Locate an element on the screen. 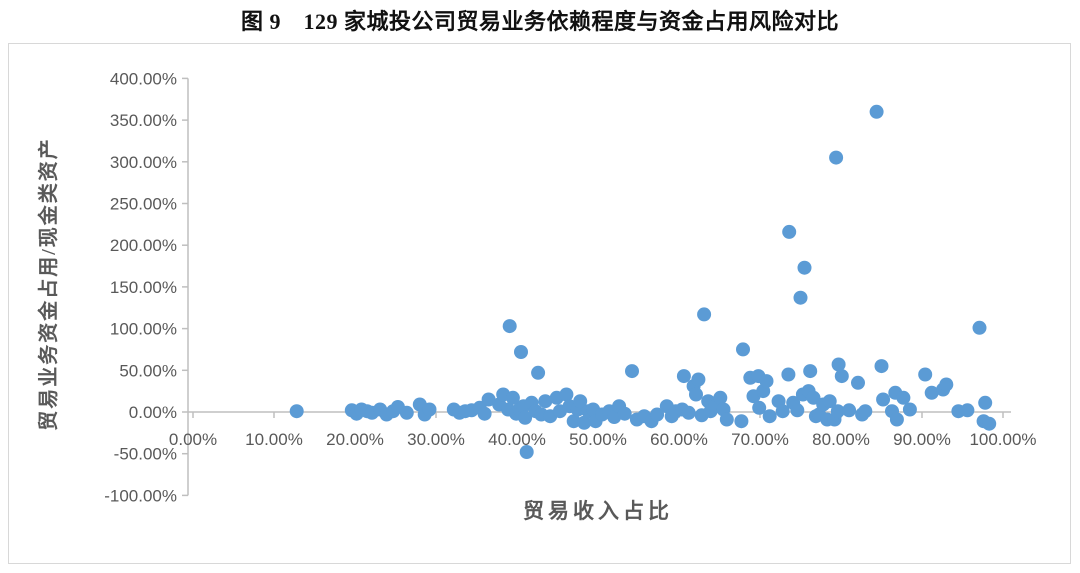 This screenshot has height=573, width=1080. y-tick-label: 50.00% is located at coordinates (148, 370).